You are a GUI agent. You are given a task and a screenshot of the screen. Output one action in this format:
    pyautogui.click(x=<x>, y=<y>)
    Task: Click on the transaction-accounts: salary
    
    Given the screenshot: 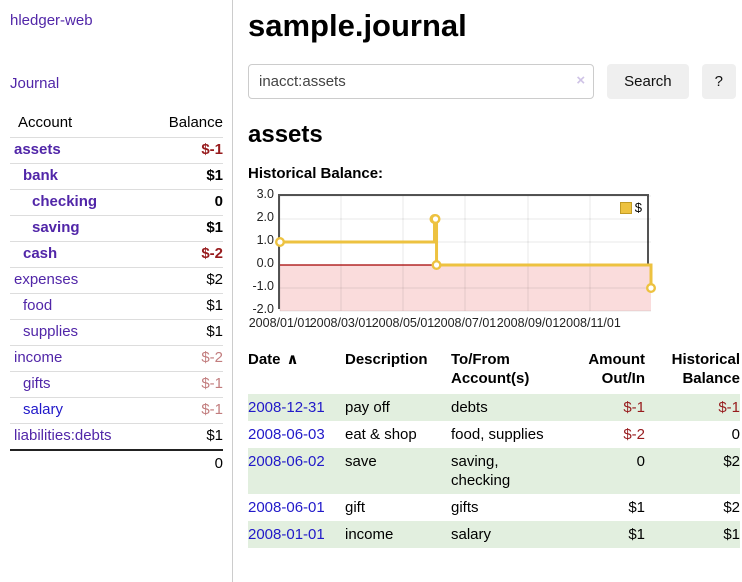 What is the action you would take?
    pyautogui.click(x=471, y=534)
    